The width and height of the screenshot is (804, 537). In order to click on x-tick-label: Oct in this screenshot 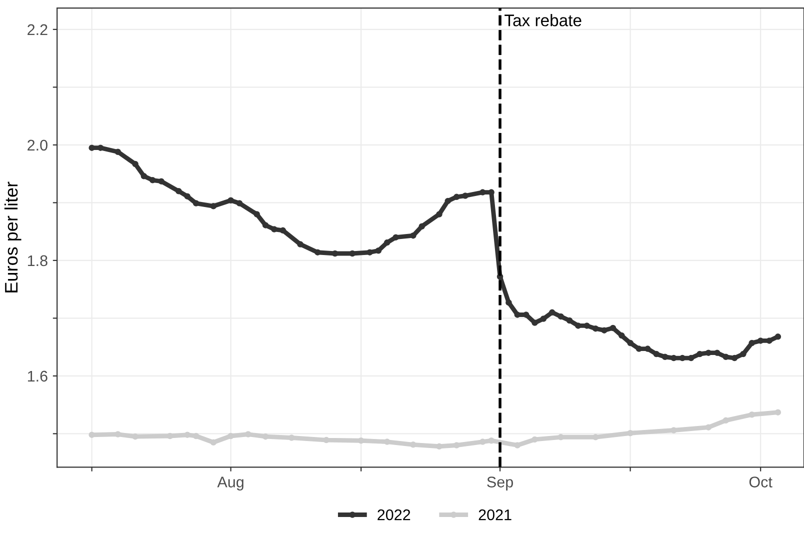, I will do `click(760, 482)`.